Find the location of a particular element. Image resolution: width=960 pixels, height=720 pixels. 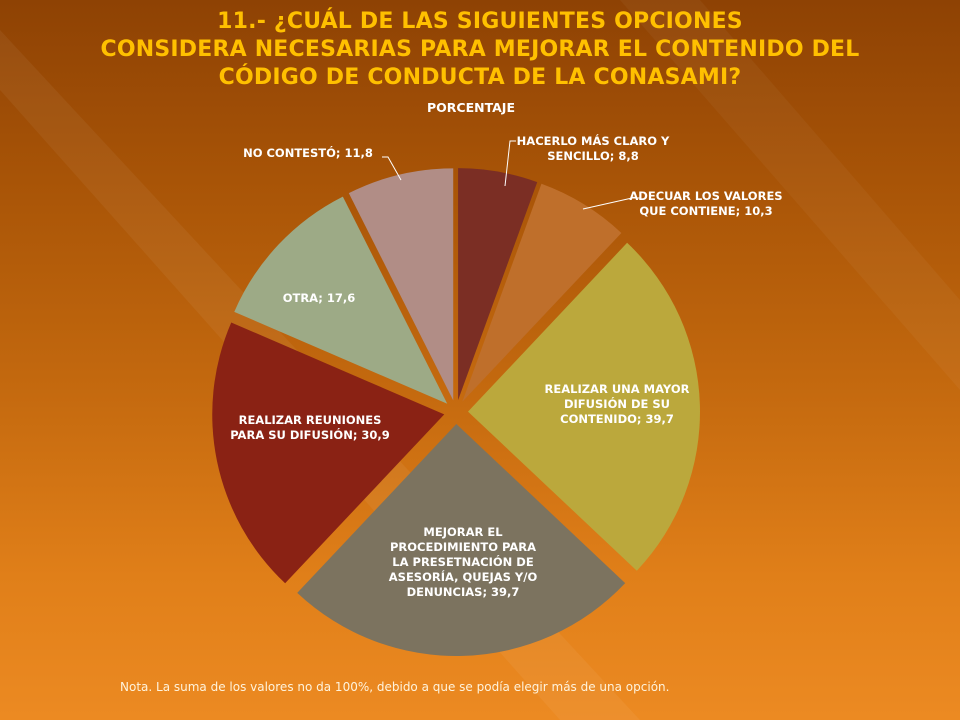

slice-label-line: QUE CONTIENE; 10,3 is located at coordinates (705, 211).